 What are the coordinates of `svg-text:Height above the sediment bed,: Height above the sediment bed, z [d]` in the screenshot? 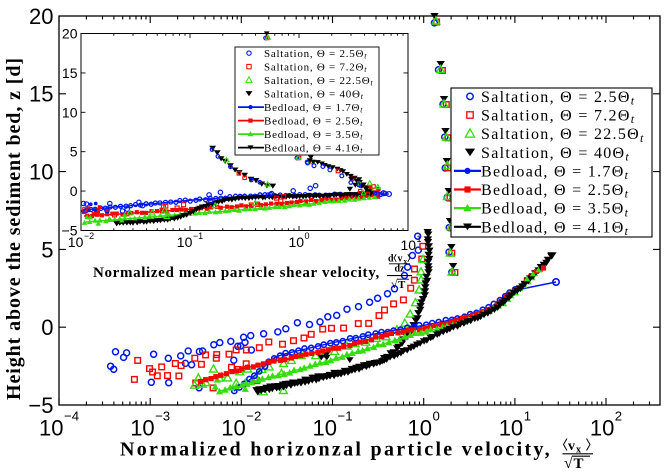 It's located at (14, 228).